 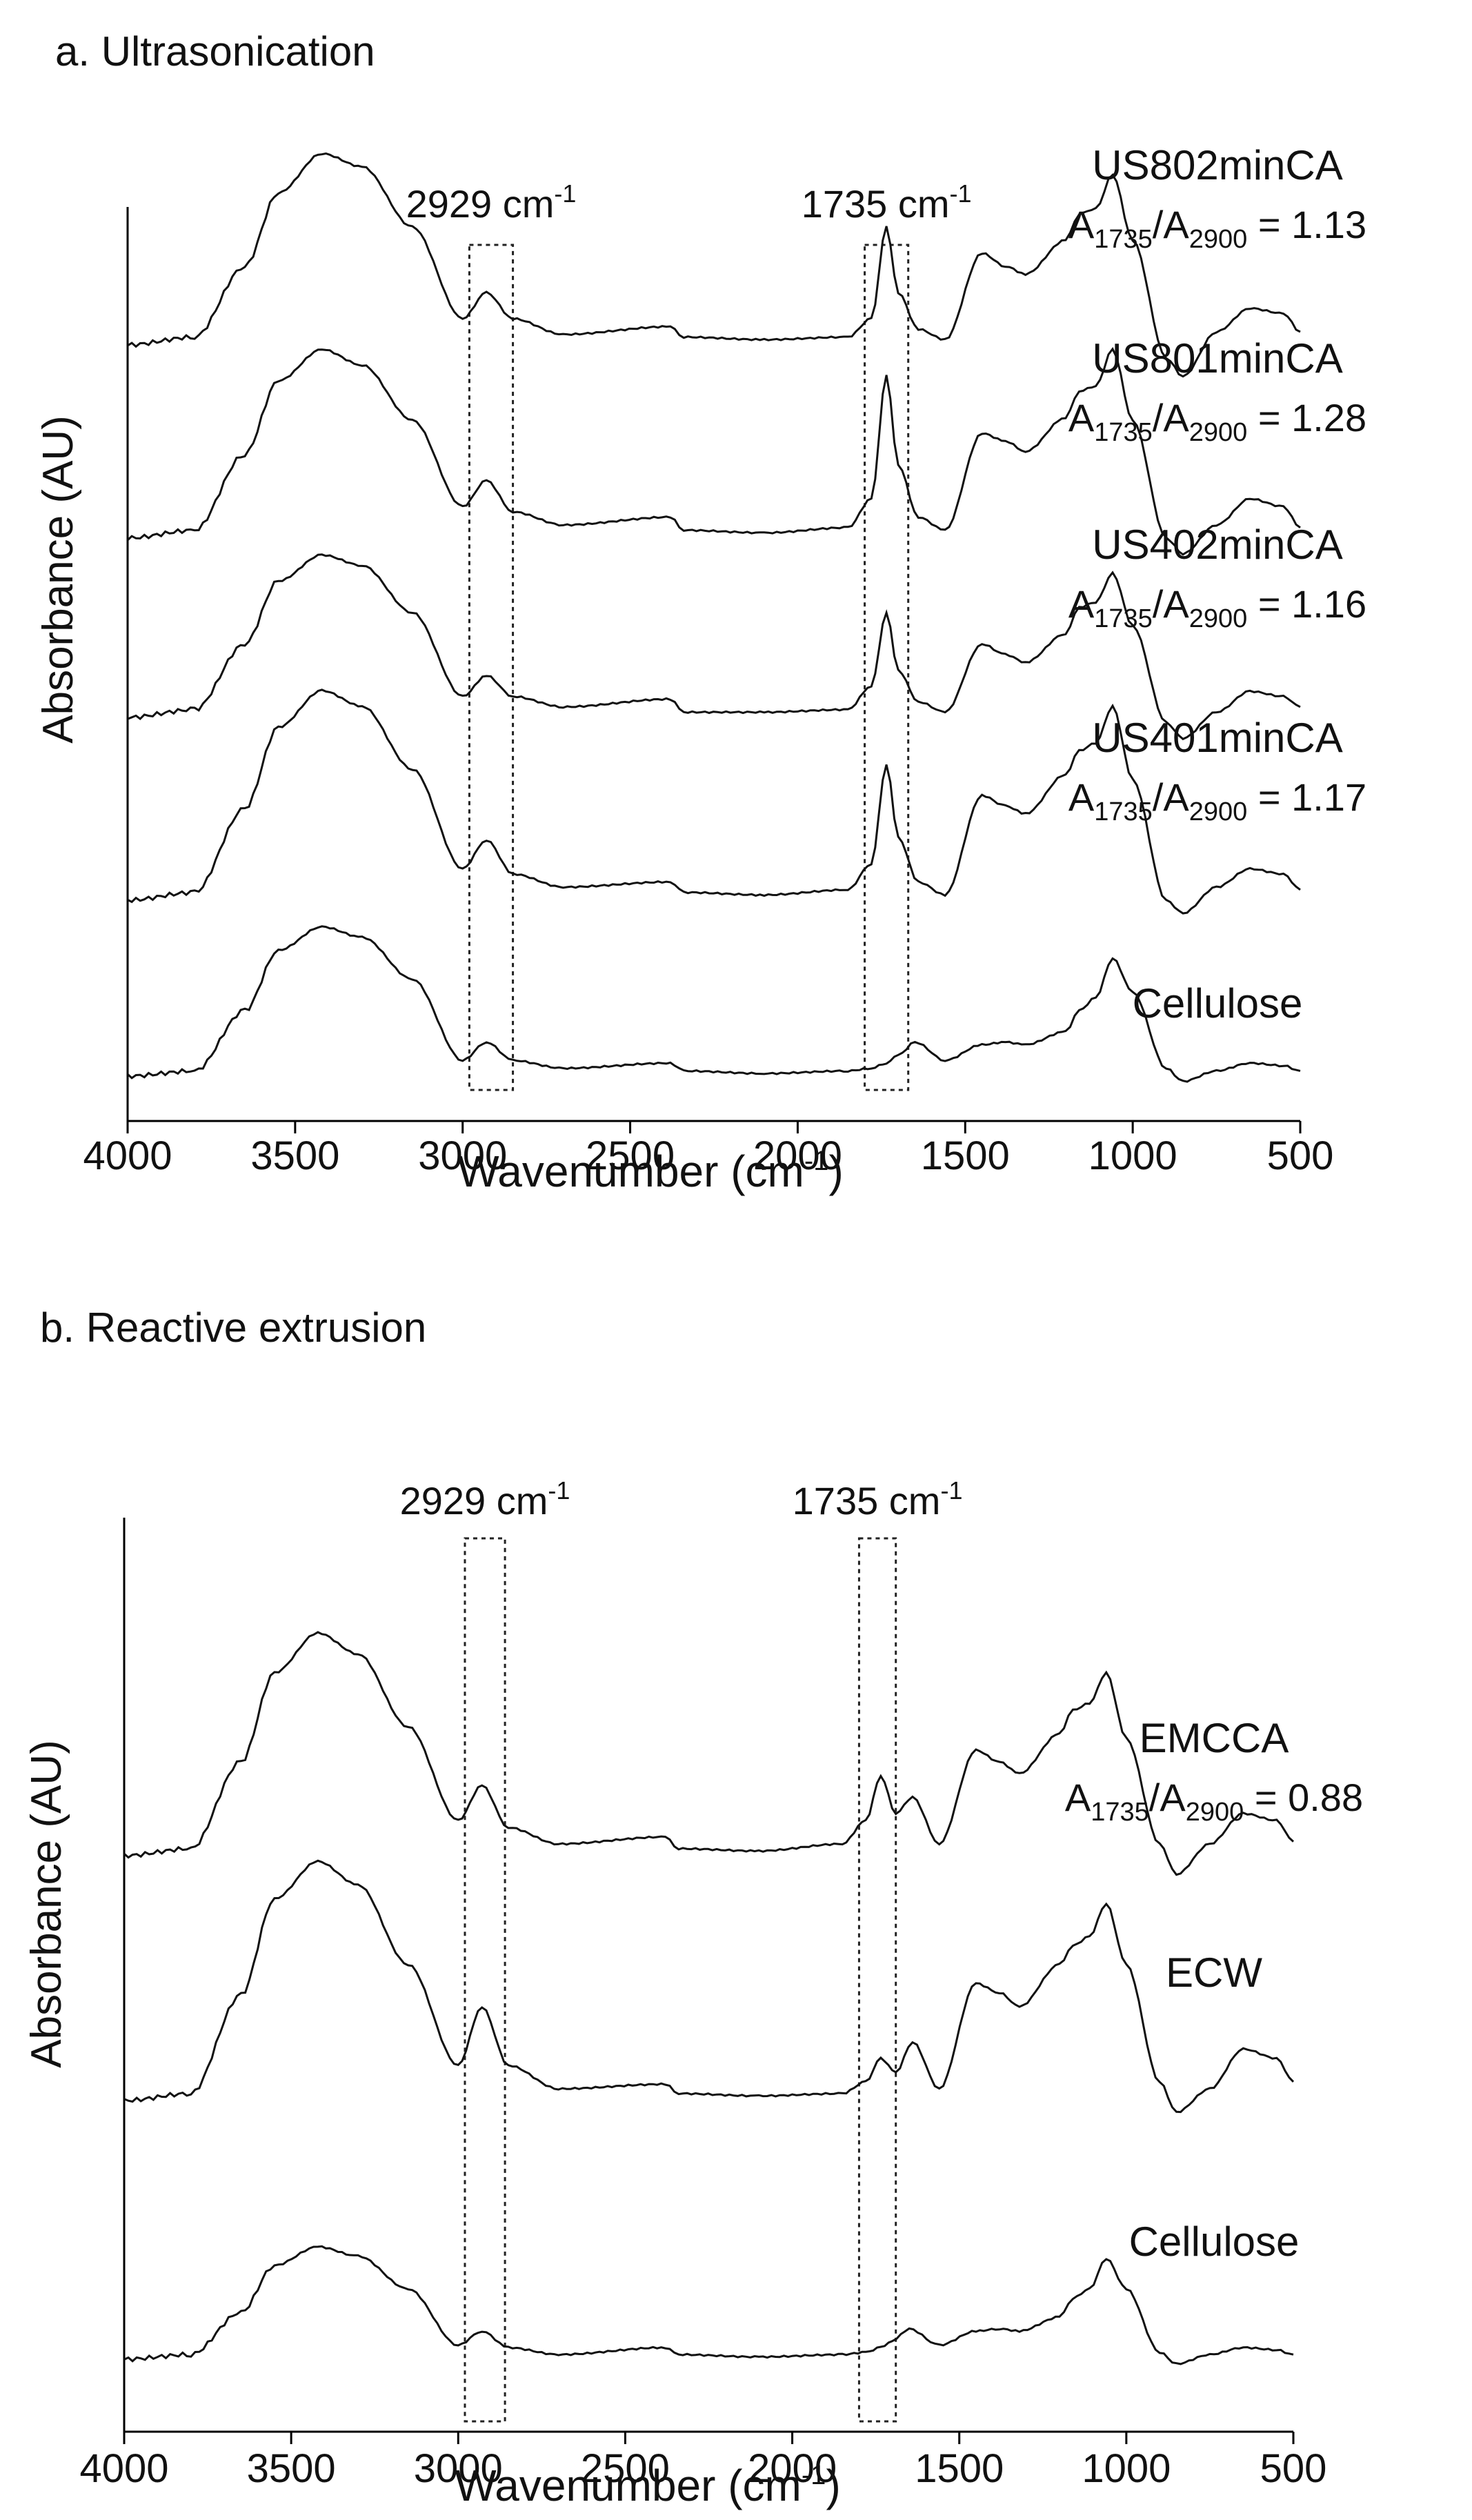 I want to click on panel-b-ratio-label-emcca: A1735/A2900 = 0.88, so click(x=1214, y=1802).